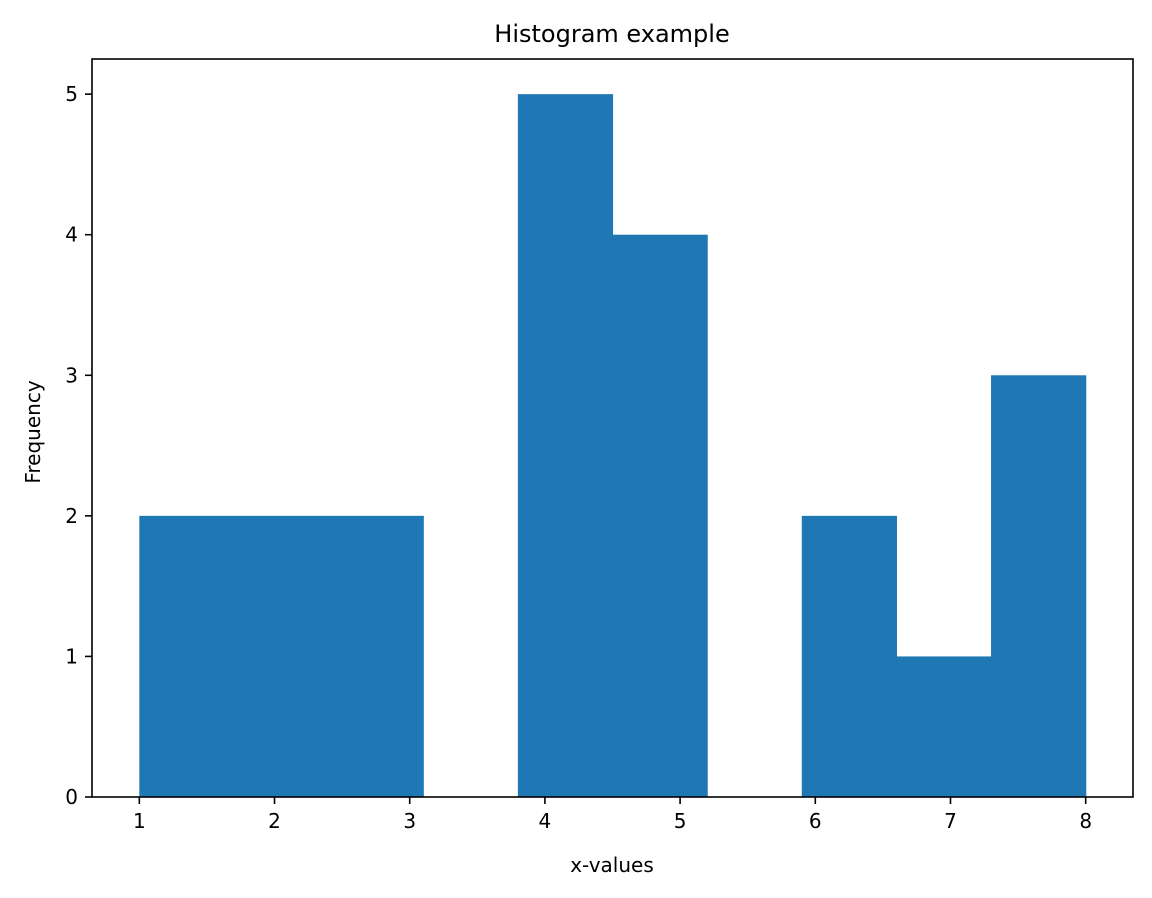 The image size is (1152, 898). I want to click on y-tick-label: 0, so click(71, 797).